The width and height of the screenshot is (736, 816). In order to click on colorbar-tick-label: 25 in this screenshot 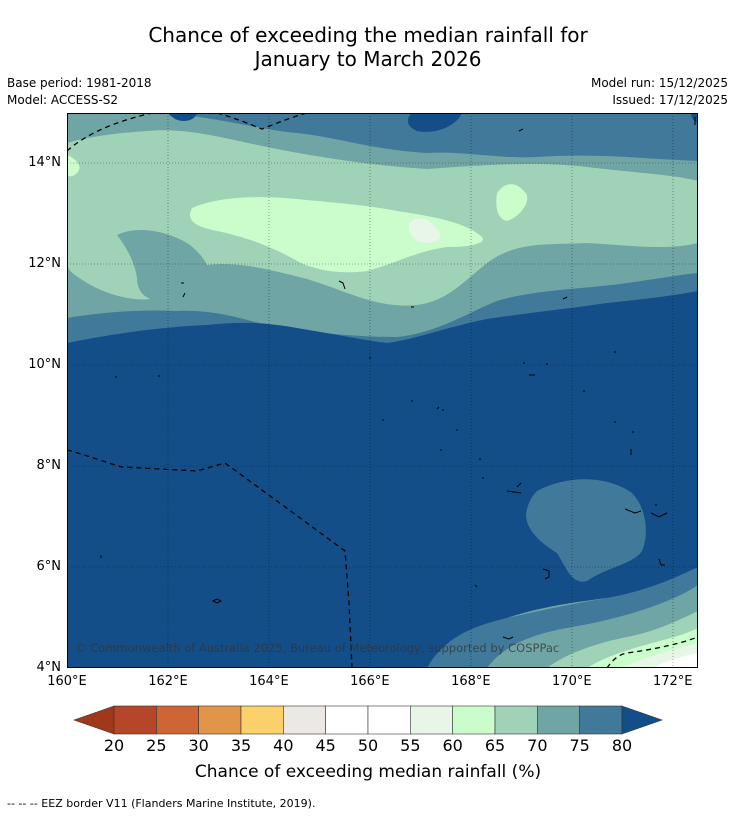, I will do `click(156, 745)`.